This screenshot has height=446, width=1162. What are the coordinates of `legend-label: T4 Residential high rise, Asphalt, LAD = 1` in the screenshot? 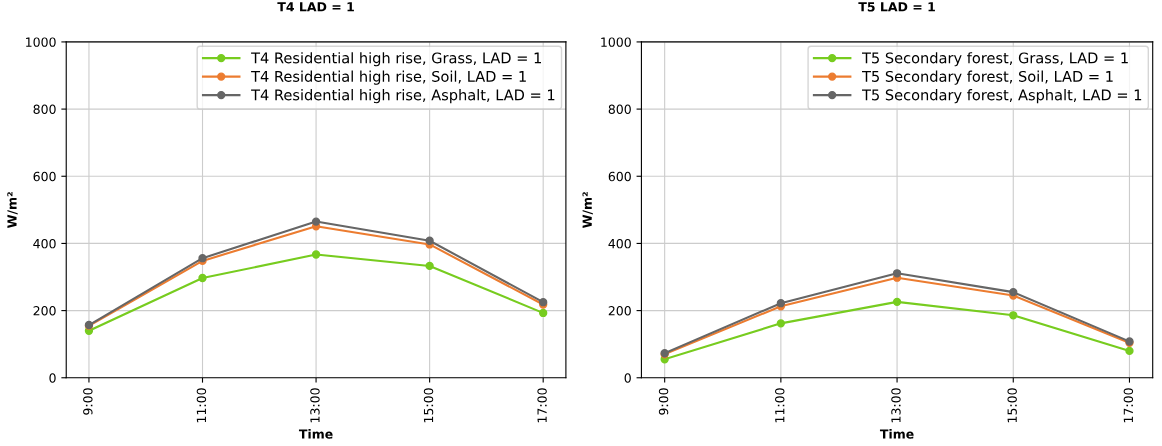 It's located at (403, 96).